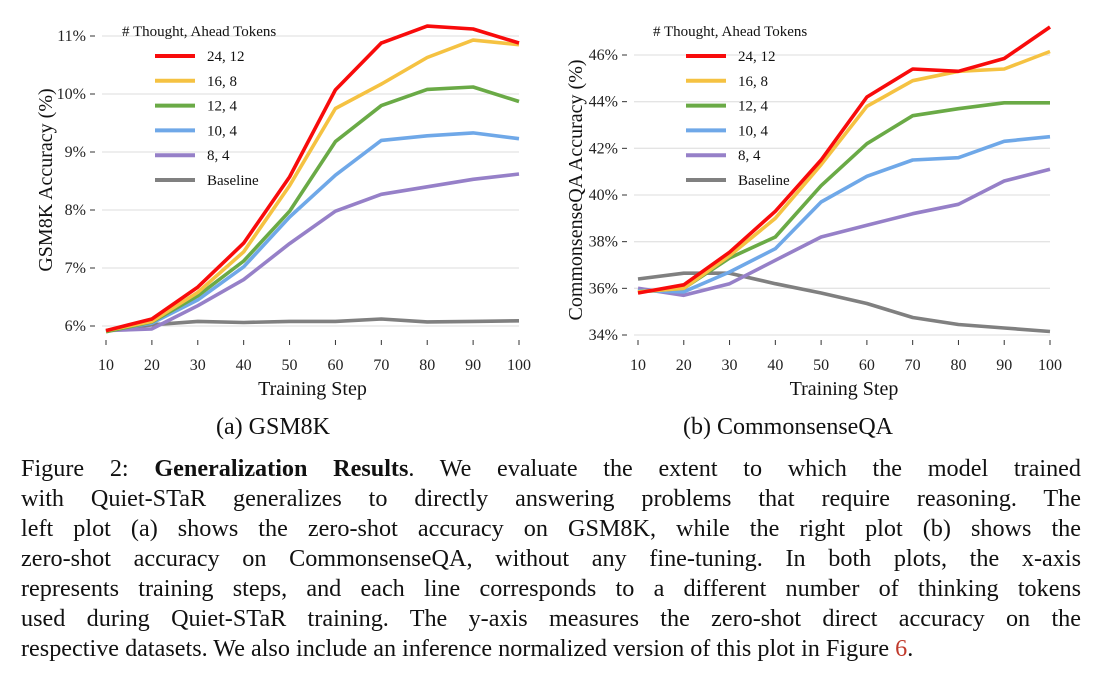 This screenshot has width=1113, height=686. I want to click on subcaption-commonsenseqa: (b) CommonsenseQA, so click(788, 427).